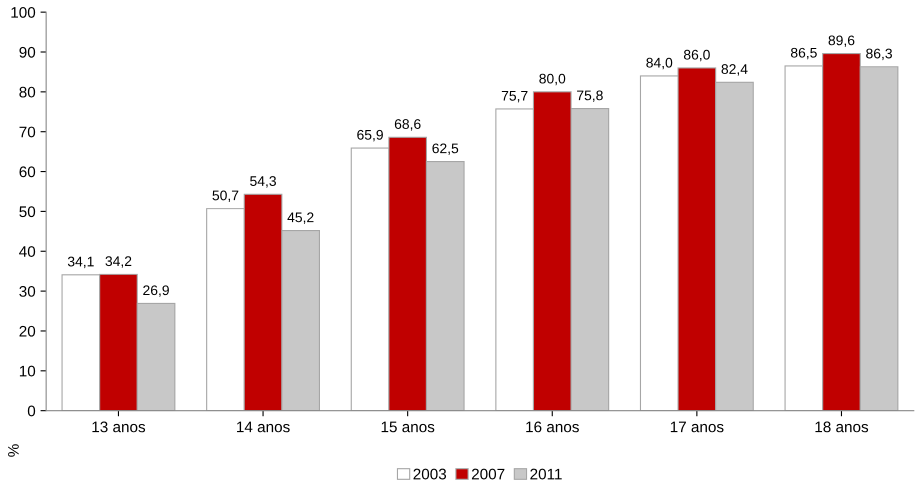  What do you see at coordinates (552, 426) in the screenshot?
I see `x-tick-label: 16 anos` at bounding box center [552, 426].